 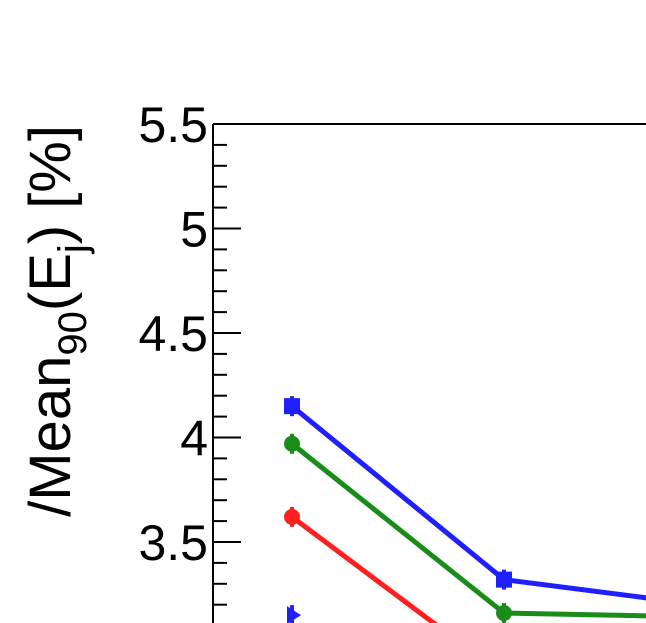 I want to click on y-label-part: (E, so click(x=50, y=282).